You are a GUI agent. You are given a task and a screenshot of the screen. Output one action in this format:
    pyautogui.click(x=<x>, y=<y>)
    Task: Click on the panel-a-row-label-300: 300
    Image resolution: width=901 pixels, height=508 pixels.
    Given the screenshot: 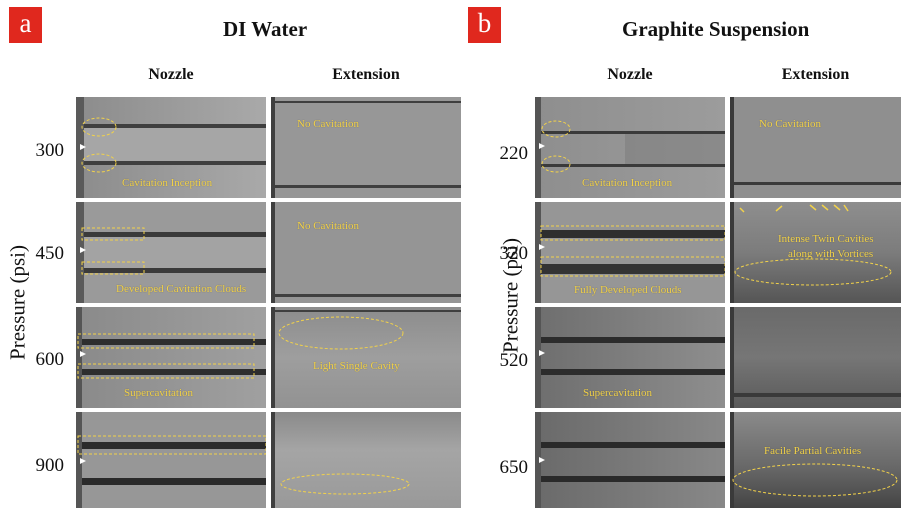 What is the action you would take?
    pyautogui.click(x=50, y=150)
    